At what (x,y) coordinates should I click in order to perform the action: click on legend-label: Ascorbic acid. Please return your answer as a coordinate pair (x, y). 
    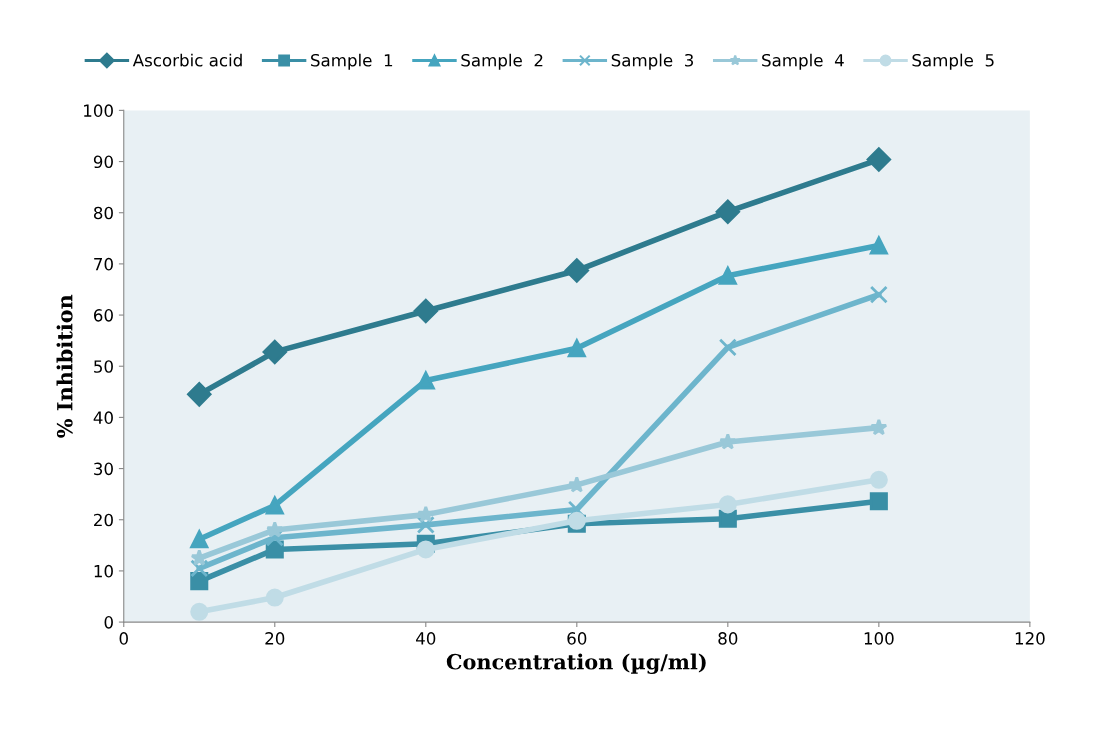
    Looking at the image, I should click on (187, 60).